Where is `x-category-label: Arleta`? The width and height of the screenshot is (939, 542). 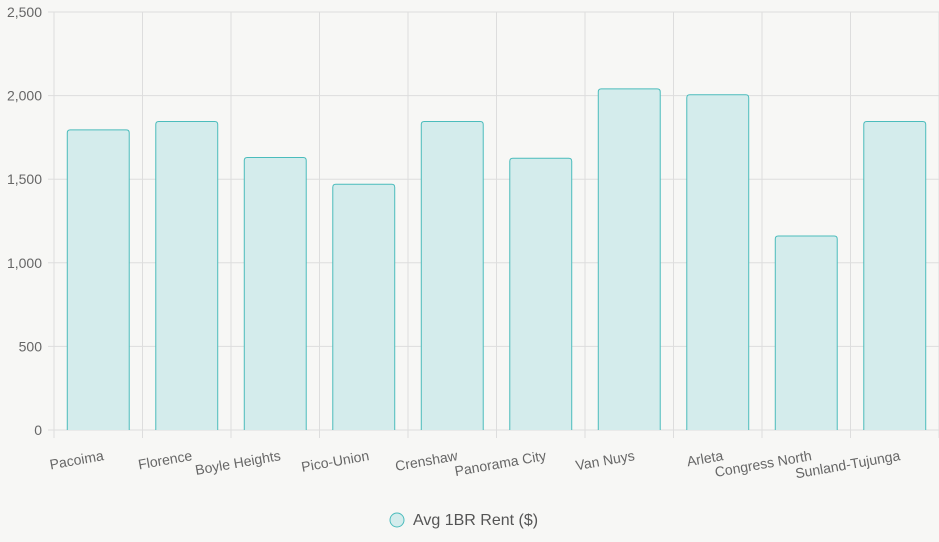 x-category-label: Arleta is located at coordinates (704, 458).